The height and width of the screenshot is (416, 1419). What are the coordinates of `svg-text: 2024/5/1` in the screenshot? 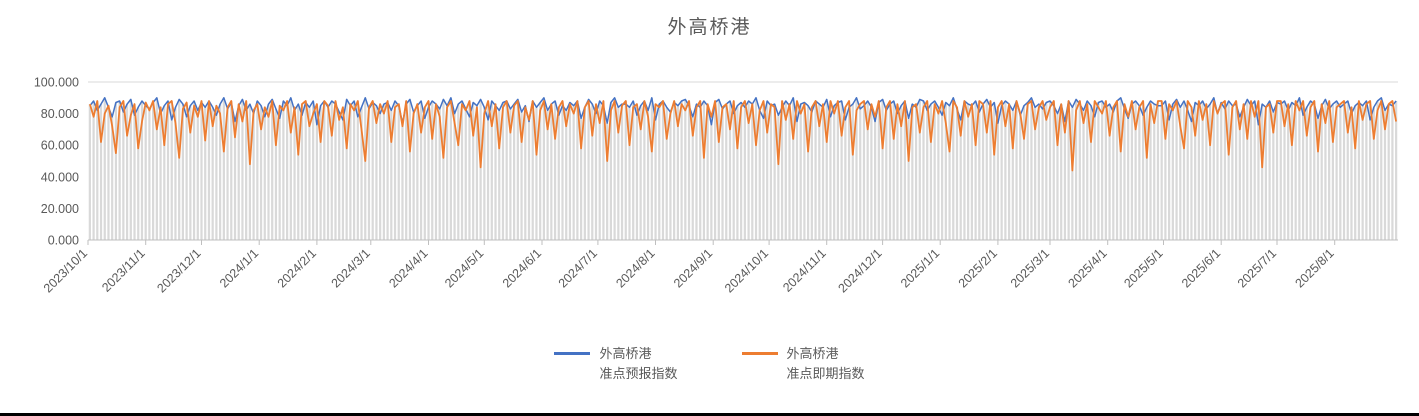 It's located at (464, 268).